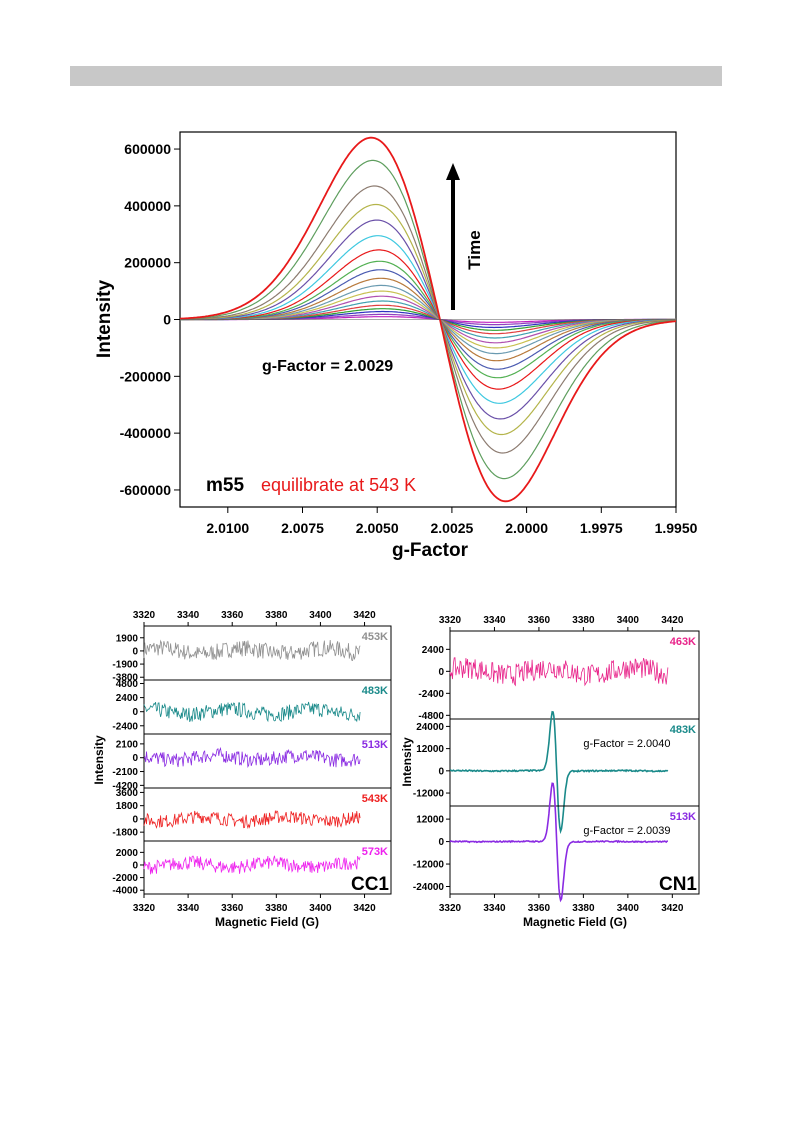 The height and width of the screenshot is (1123, 793). I want to click on cc1-y-tick-label: 4800, so click(127, 684).